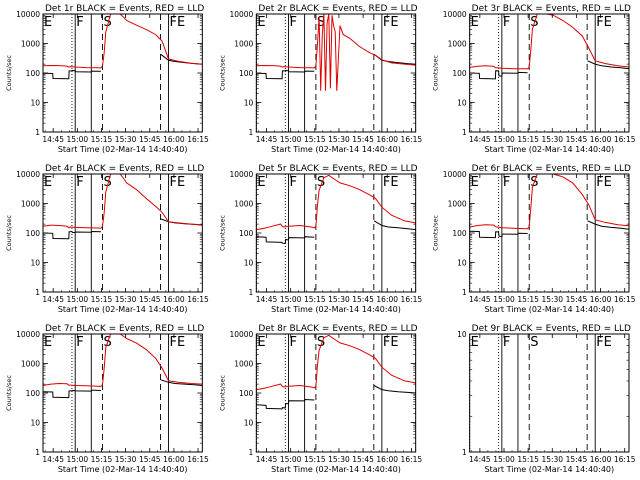 This screenshot has width=640, height=480. What do you see at coordinates (108, 22) in the screenshot?
I see `marker-label: S` at bounding box center [108, 22].